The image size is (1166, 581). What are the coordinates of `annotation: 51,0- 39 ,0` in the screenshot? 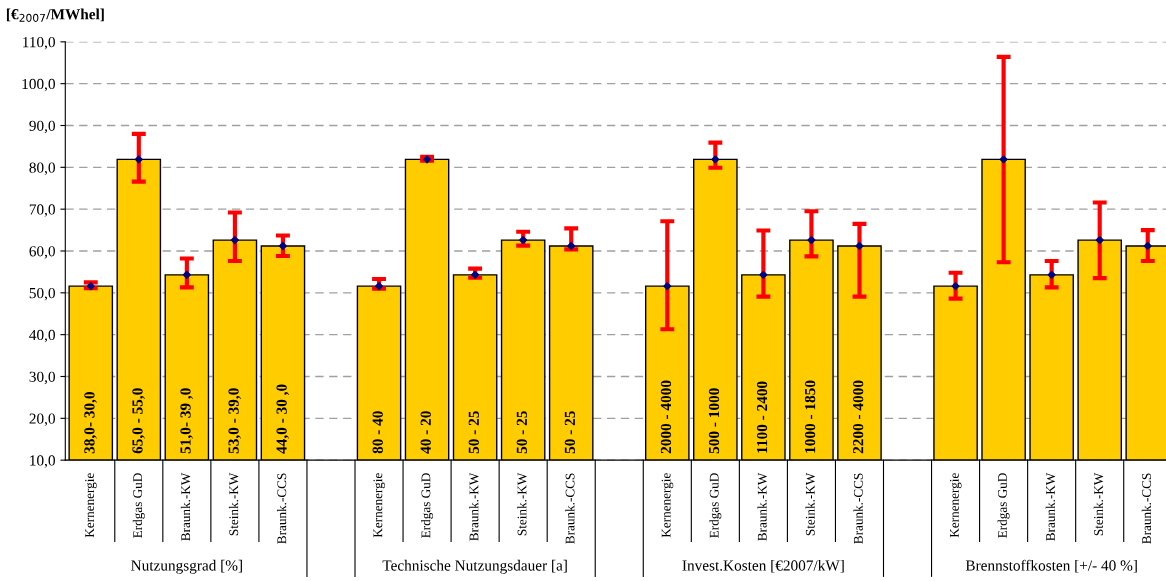 It's located at (186, 421).